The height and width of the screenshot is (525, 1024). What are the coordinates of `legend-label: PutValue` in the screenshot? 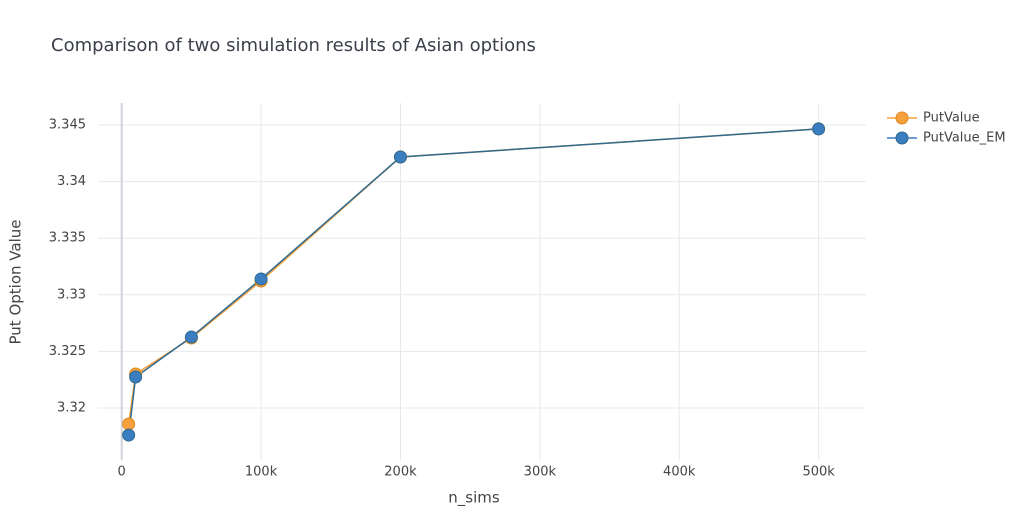 It's located at (951, 118).